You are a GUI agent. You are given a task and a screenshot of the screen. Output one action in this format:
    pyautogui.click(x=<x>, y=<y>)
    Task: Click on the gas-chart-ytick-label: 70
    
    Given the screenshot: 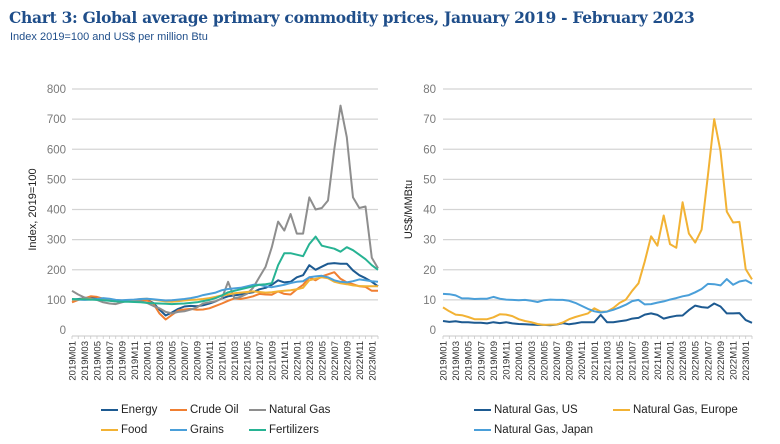 What is the action you would take?
    pyautogui.click(x=429, y=120)
    